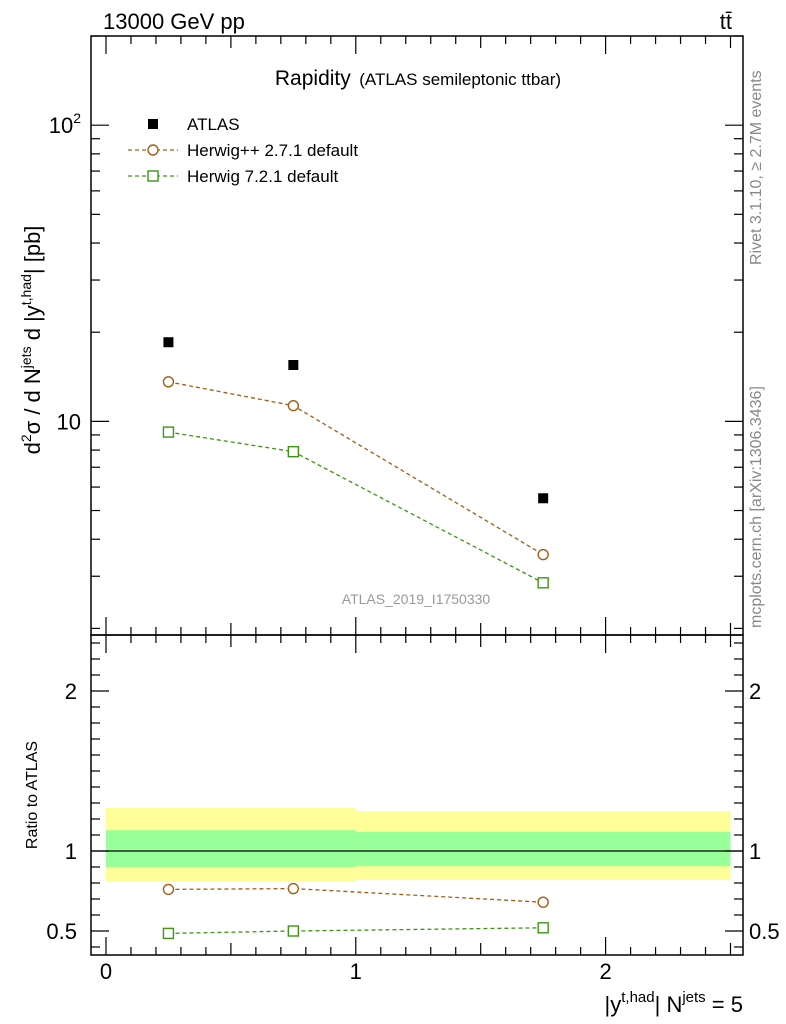  Describe the element at coordinates (755, 691) in the screenshot. I see `ratio-y-tick-label-right: 2` at that location.